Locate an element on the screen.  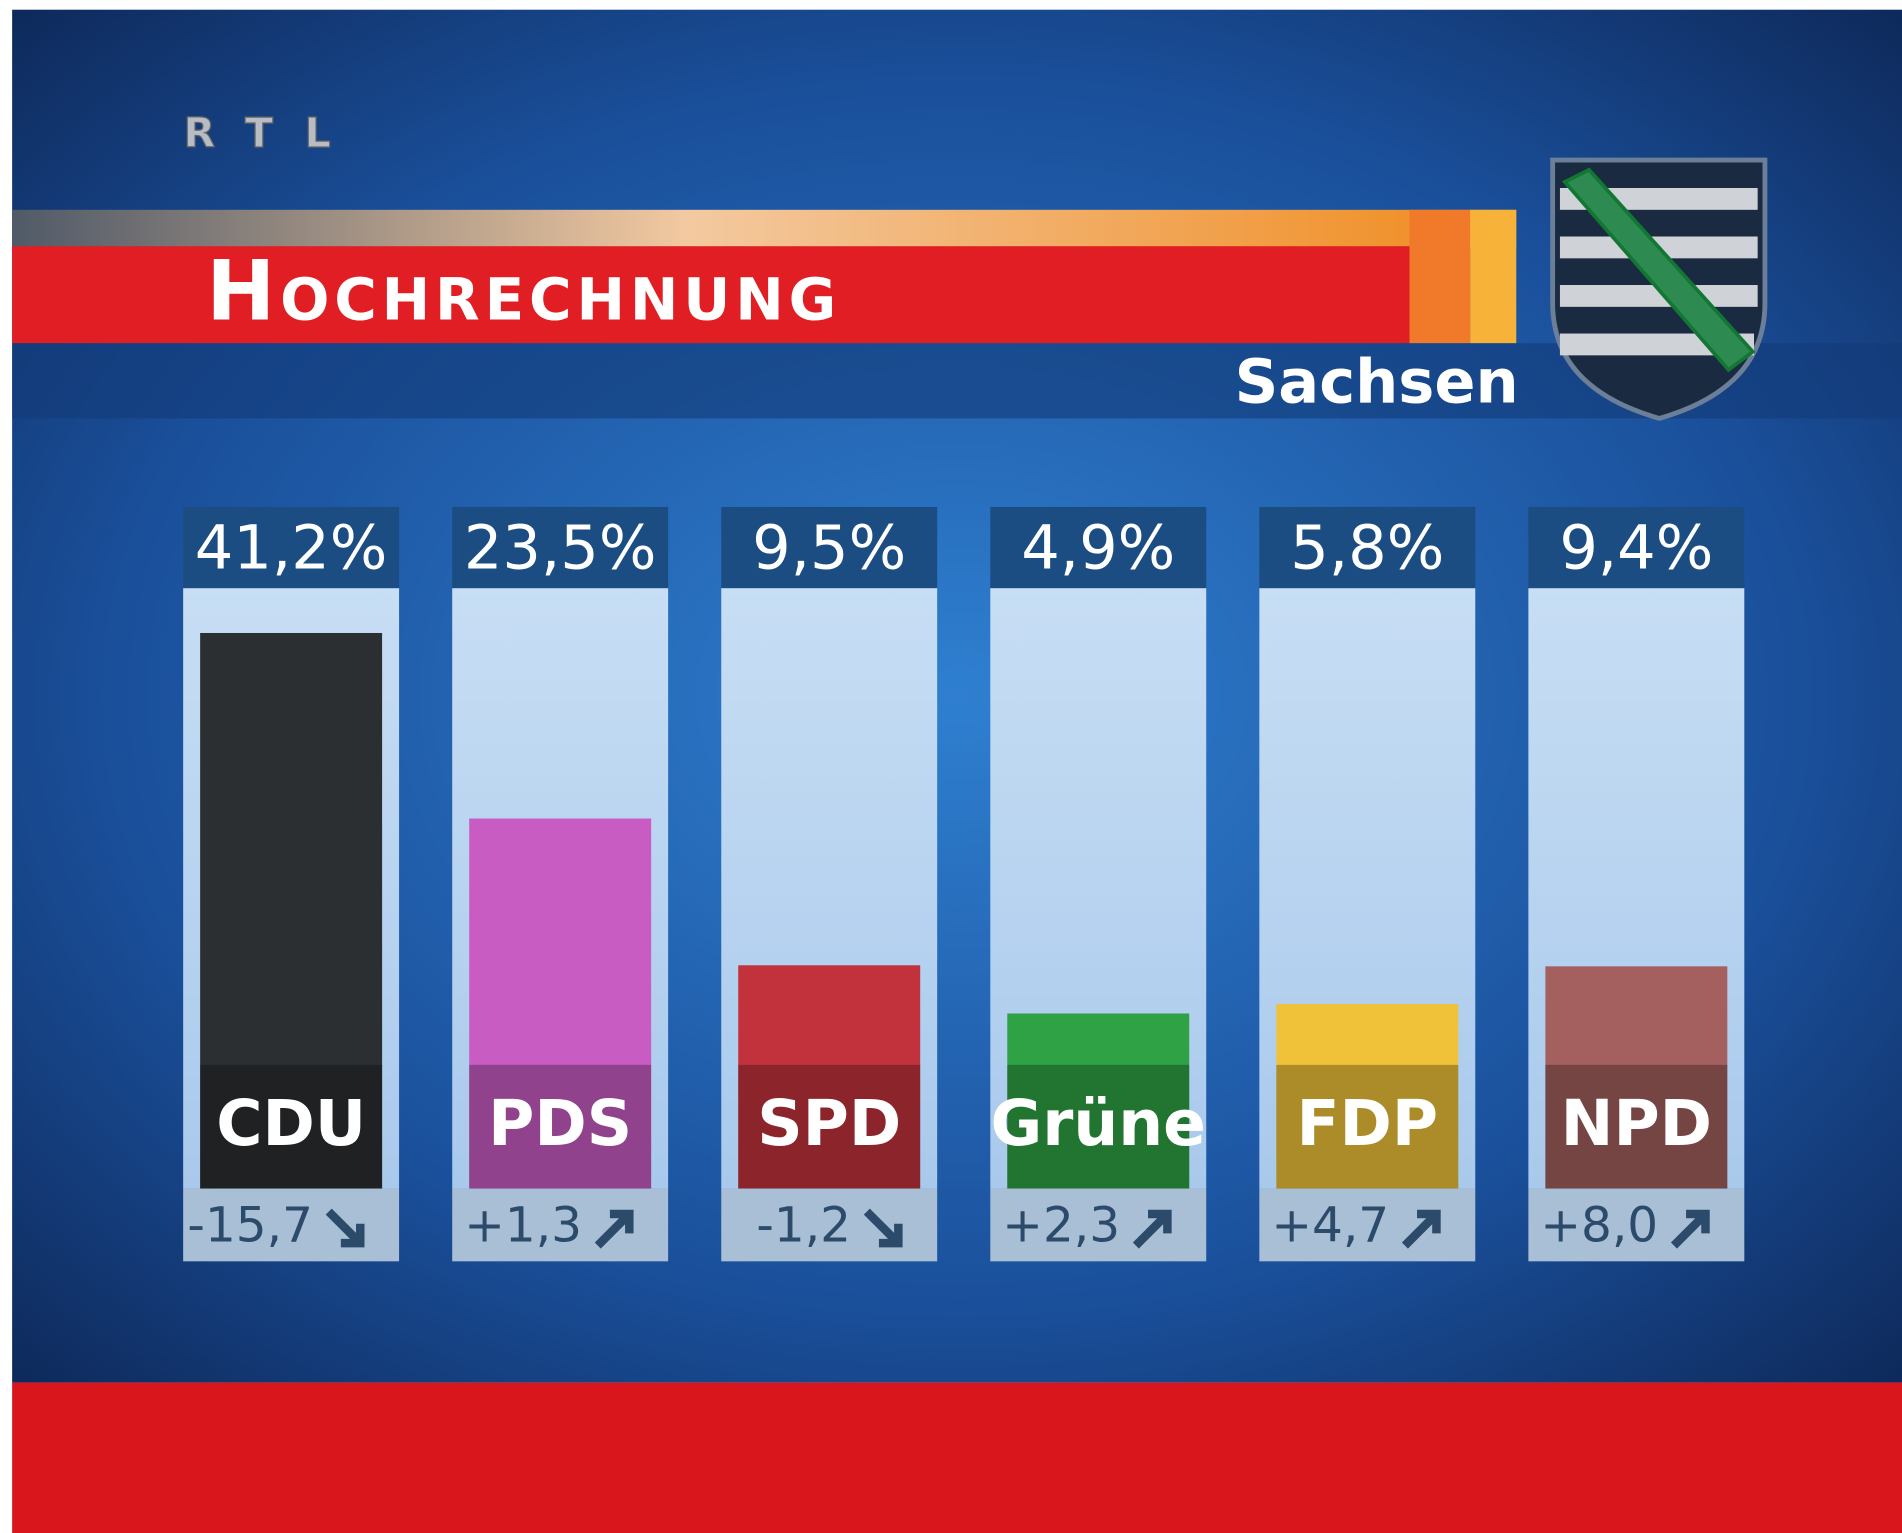
coat-of-arms is located at coordinates (1659, 289).